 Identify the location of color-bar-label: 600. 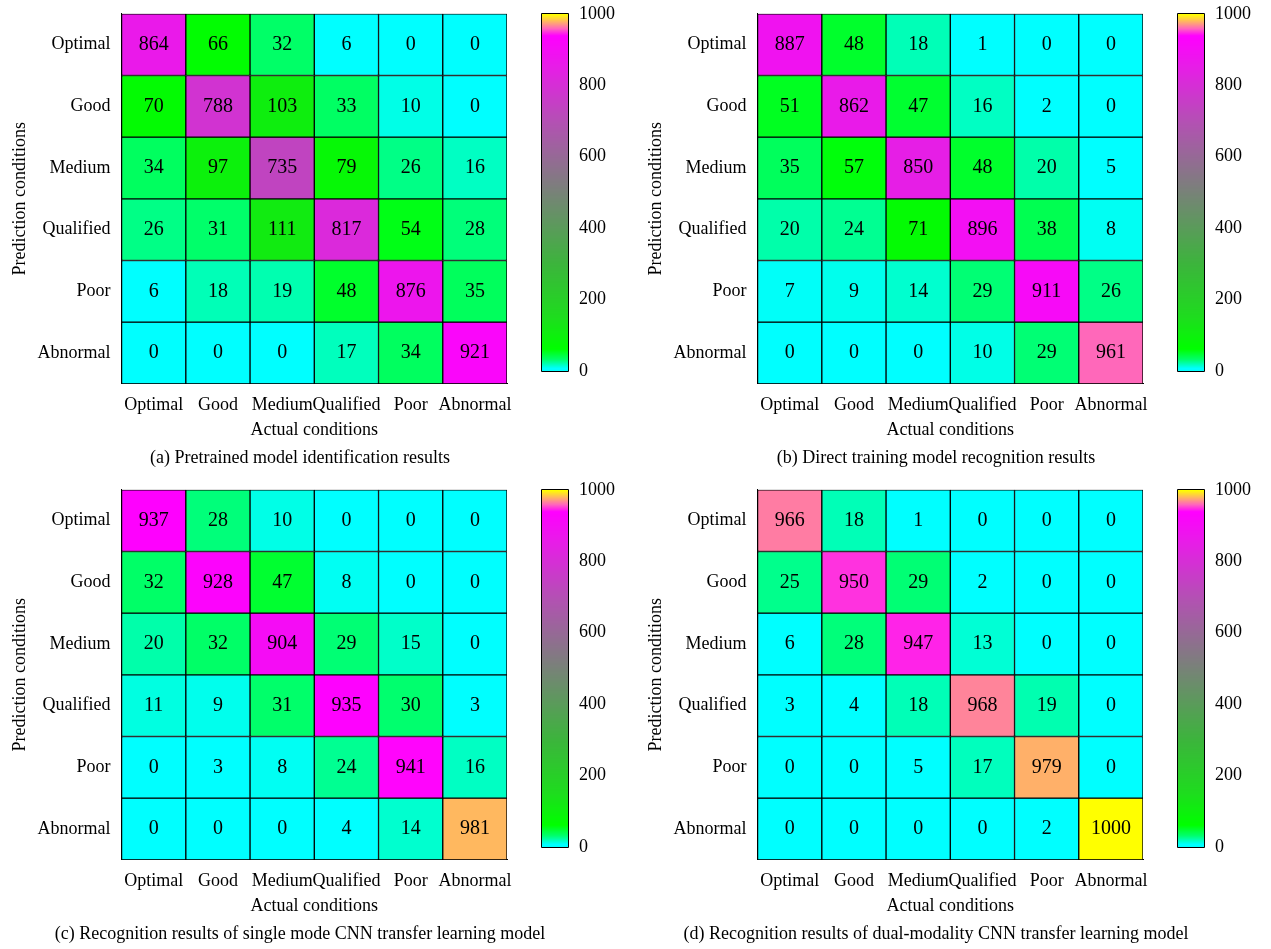
(1228, 155).